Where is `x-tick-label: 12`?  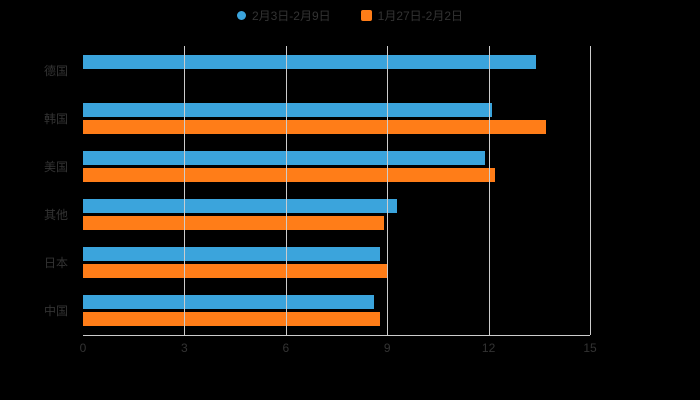 x-tick-label: 12 is located at coordinates (488, 348).